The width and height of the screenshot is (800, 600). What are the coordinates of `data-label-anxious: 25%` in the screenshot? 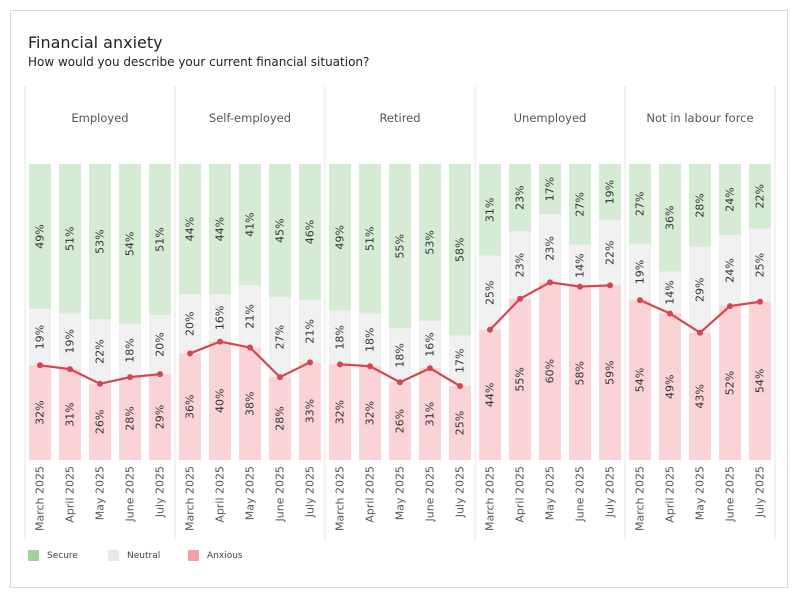 It's located at (460, 423).